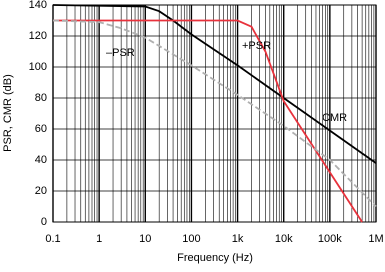  Describe the element at coordinates (41, 160) in the screenshot. I see `y-tick-label: 40` at that location.